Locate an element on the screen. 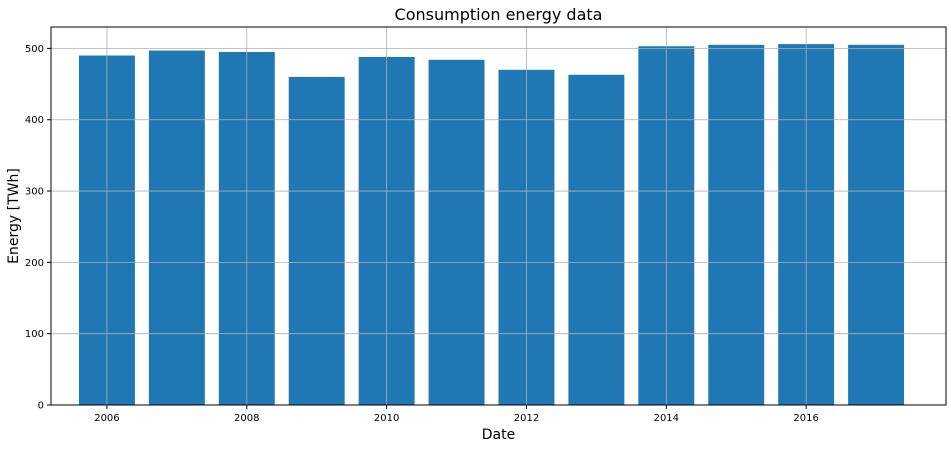 This screenshot has width=951, height=451. bar-2013 is located at coordinates (596, 239).